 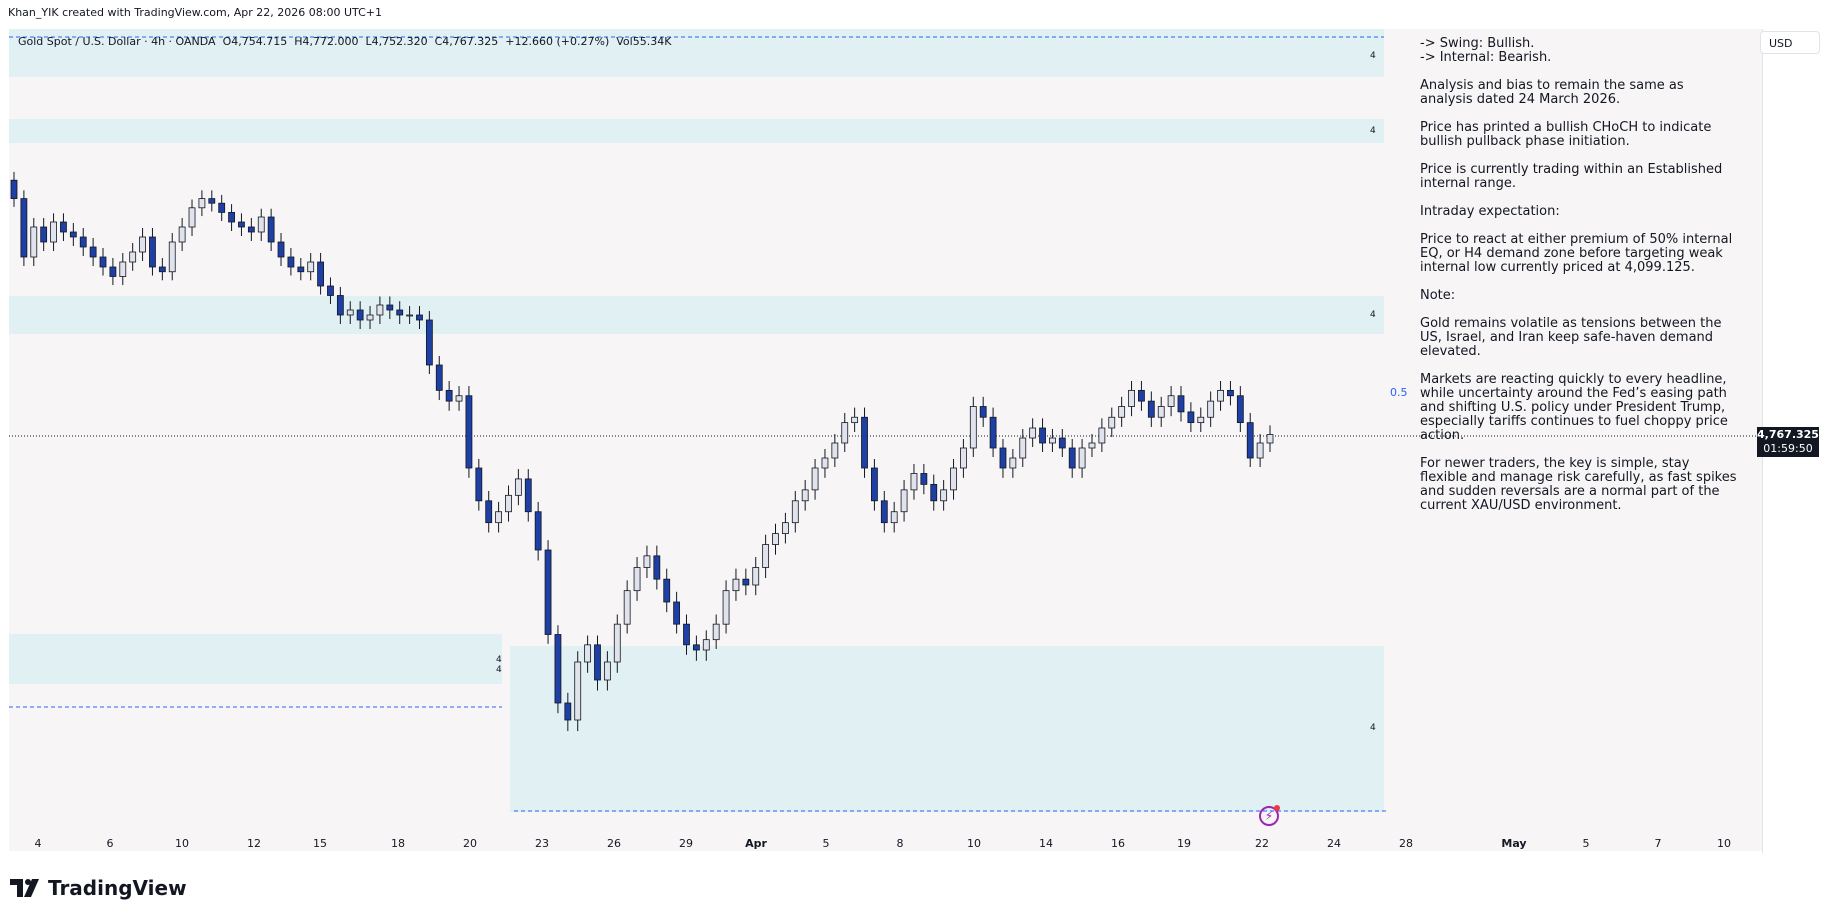 What do you see at coordinates (110, 843) in the screenshot?
I see `time-tick-label: 6` at bounding box center [110, 843].